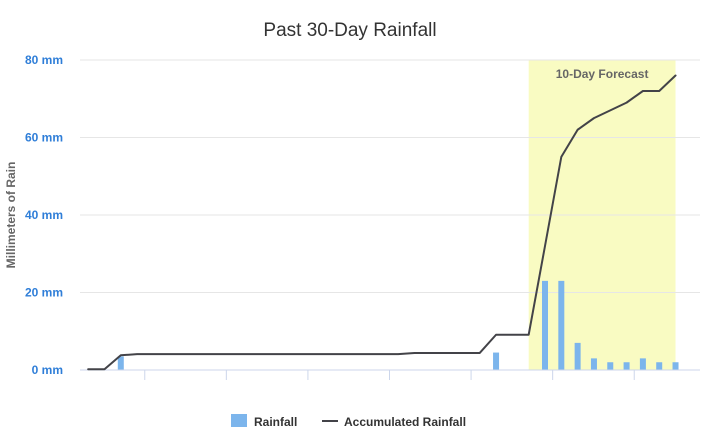 The height and width of the screenshot is (437, 705). I want to click on legend-item-rainfall: Rainfall, so click(264, 421).